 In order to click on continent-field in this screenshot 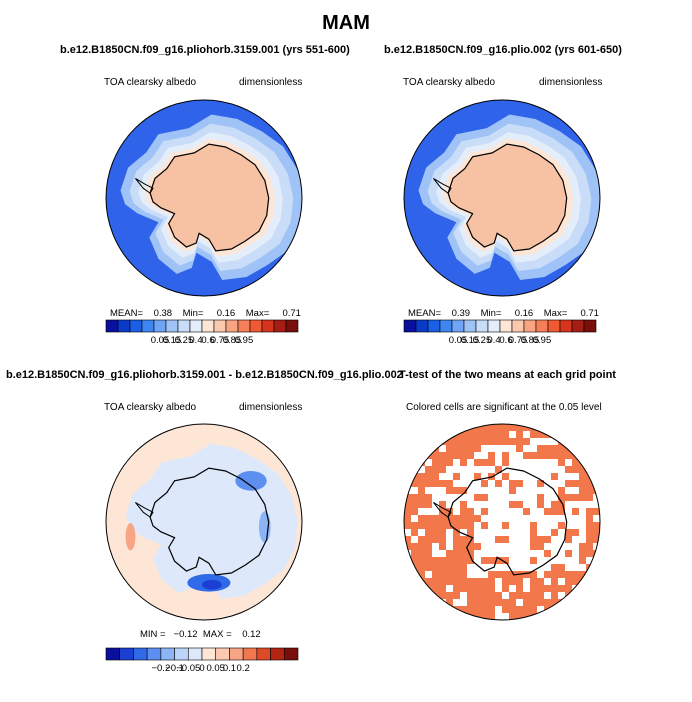, I will do `click(507, 197)`.